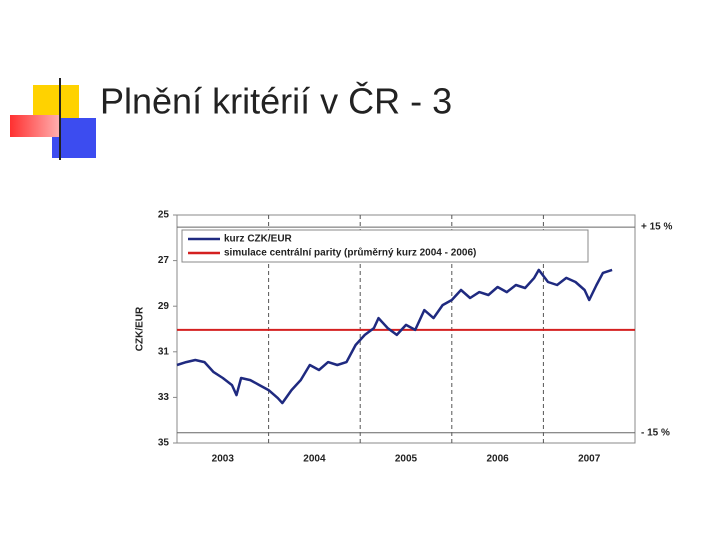  I want to click on x-tick-label: 2006, so click(497, 459).